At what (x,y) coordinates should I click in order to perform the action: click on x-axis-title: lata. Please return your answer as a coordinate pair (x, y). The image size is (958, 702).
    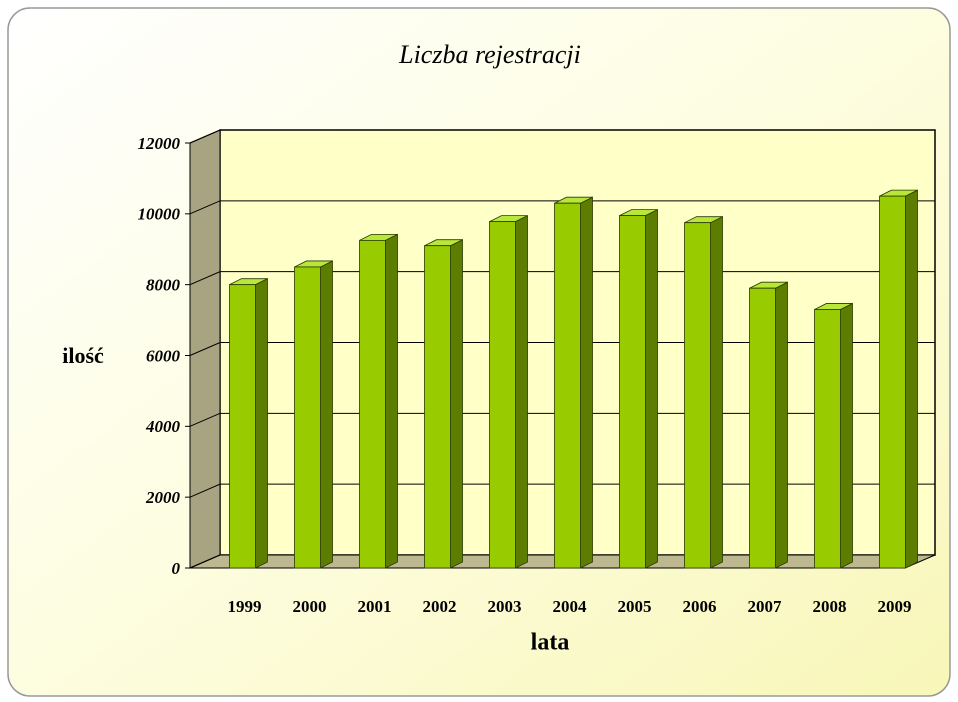
    Looking at the image, I should click on (550, 643).